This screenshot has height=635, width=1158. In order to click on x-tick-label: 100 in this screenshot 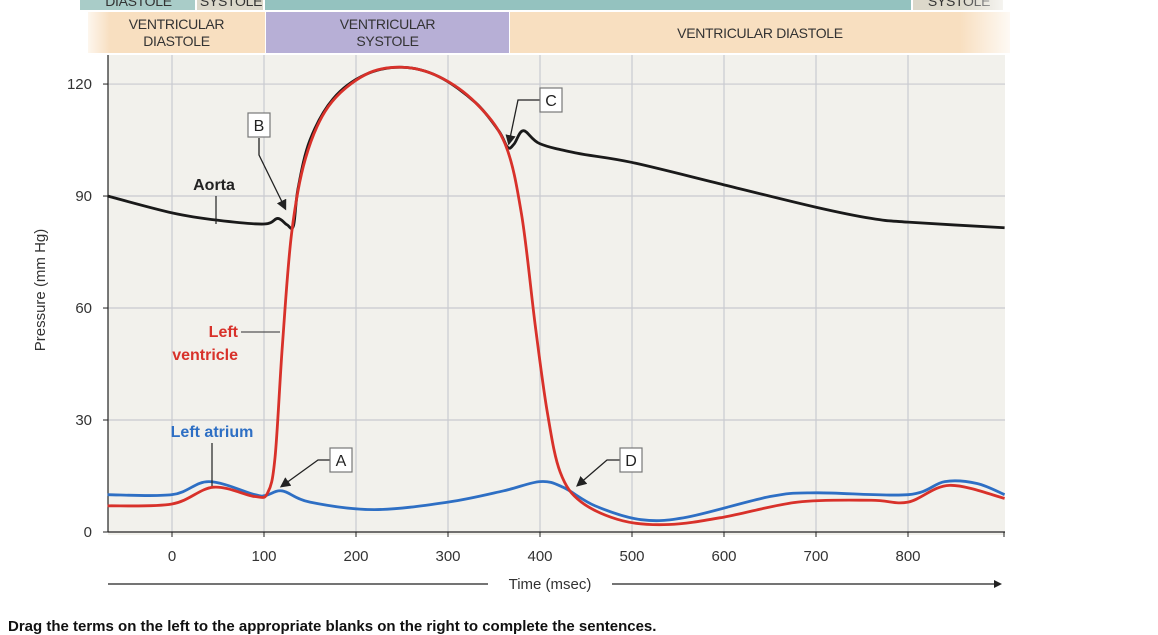, I will do `click(263, 556)`.